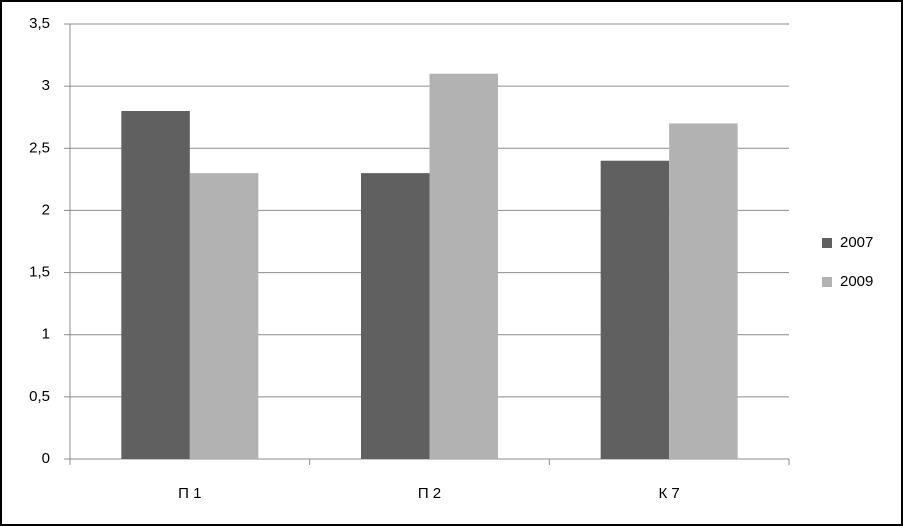 Image resolution: width=903 pixels, height=526 pixels. What do you see at coordinates (429, 493) in the screenshot?
I see `x-tick-label: П 2` at bounding box center [429, 493].